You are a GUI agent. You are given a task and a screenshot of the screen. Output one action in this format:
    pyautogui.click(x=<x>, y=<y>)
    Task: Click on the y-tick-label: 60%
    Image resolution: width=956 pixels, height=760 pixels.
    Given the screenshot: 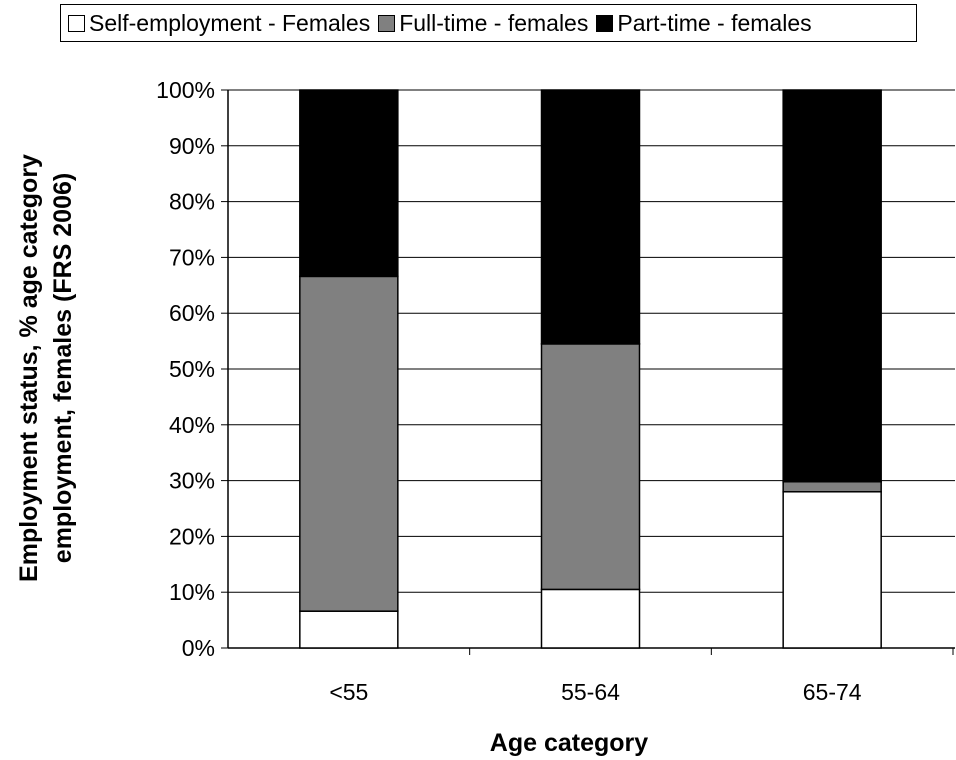 What is the action you would take?
    pyautogui.click(x=192, y=313)
    